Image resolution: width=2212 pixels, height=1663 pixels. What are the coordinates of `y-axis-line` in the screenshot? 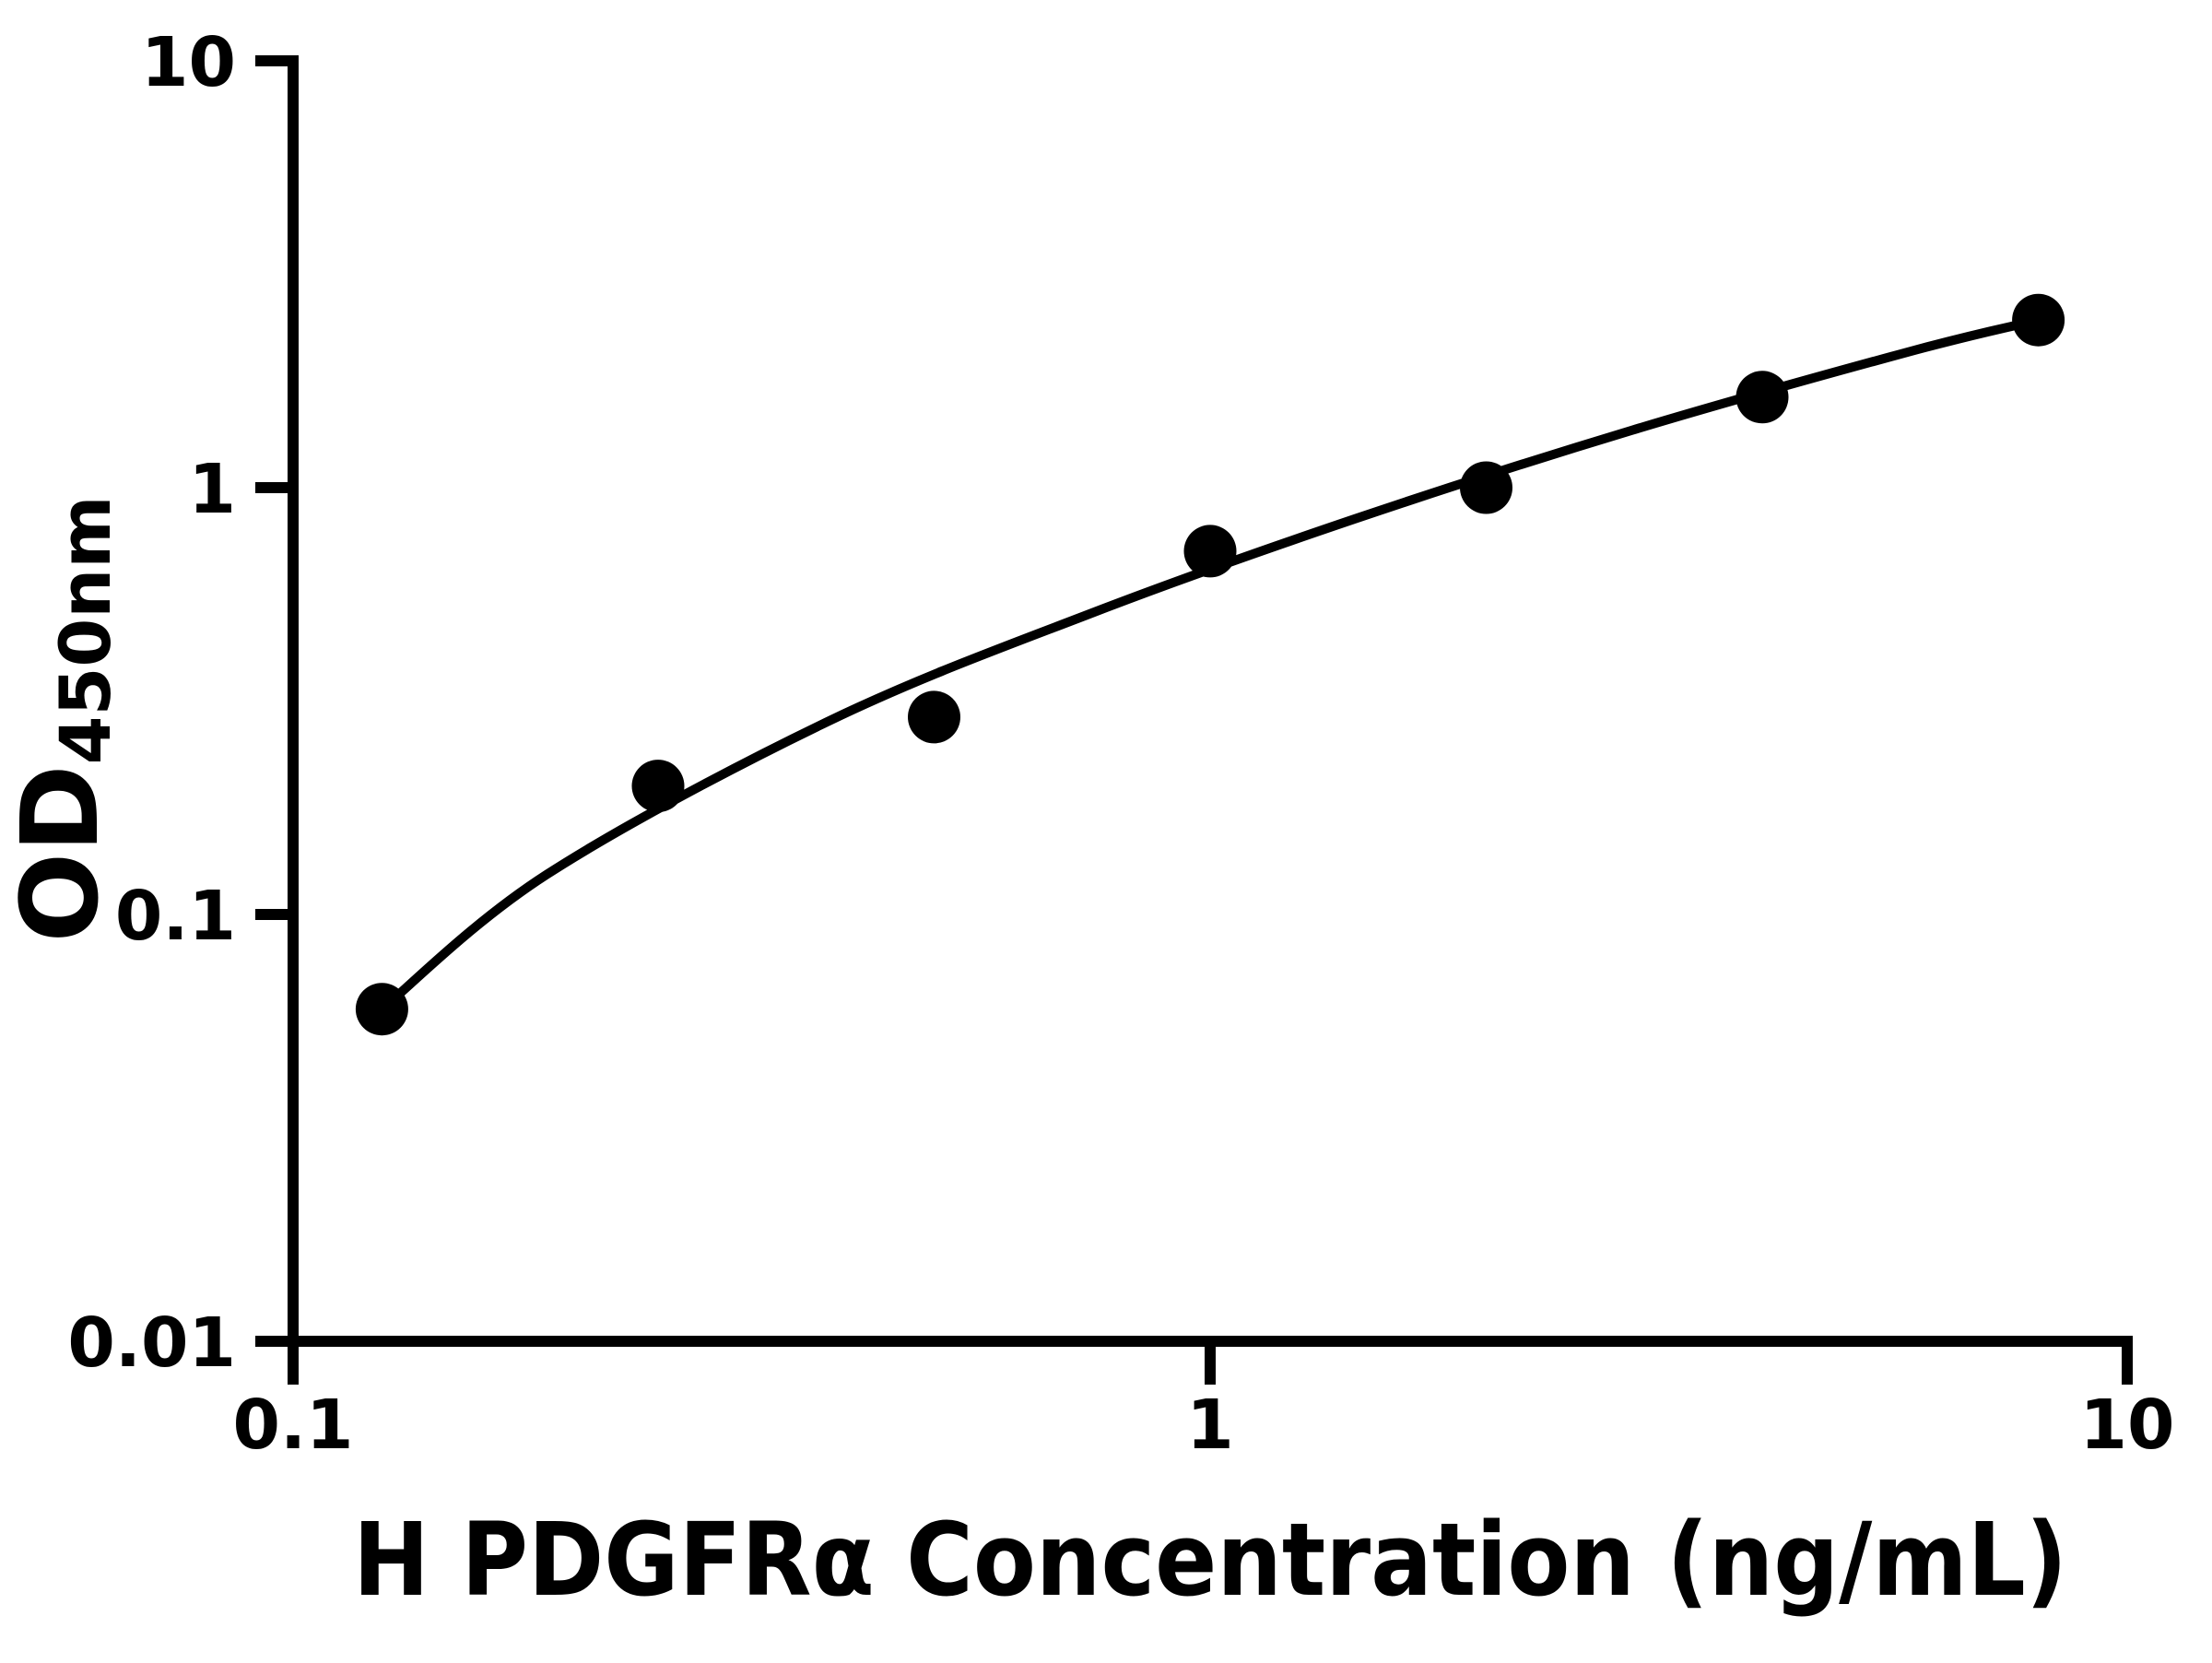 It's located at (293, 717).